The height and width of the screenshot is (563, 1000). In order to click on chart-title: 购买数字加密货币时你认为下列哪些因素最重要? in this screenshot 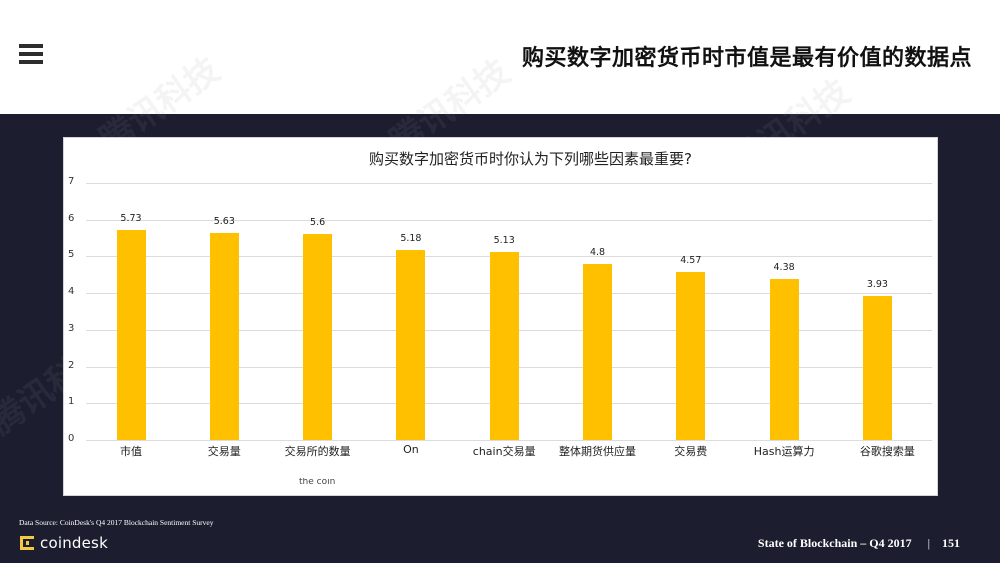, I will do `click(530, 159)`.